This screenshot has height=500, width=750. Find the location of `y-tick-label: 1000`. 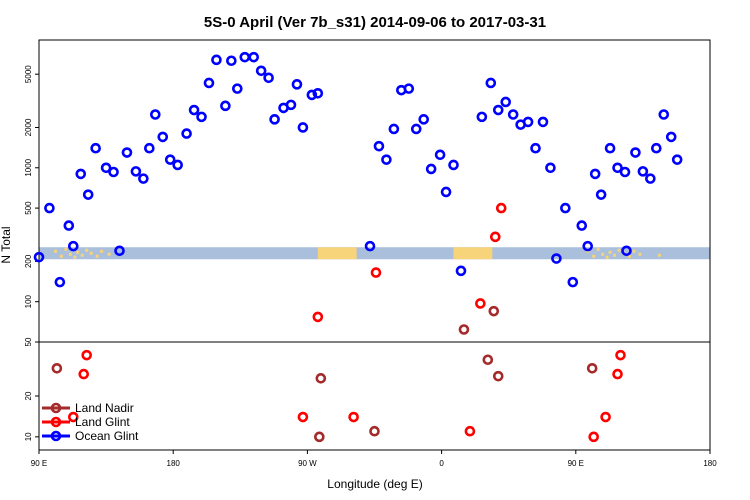

y-tick-label: 1000 is located at coordinates (28, 167).